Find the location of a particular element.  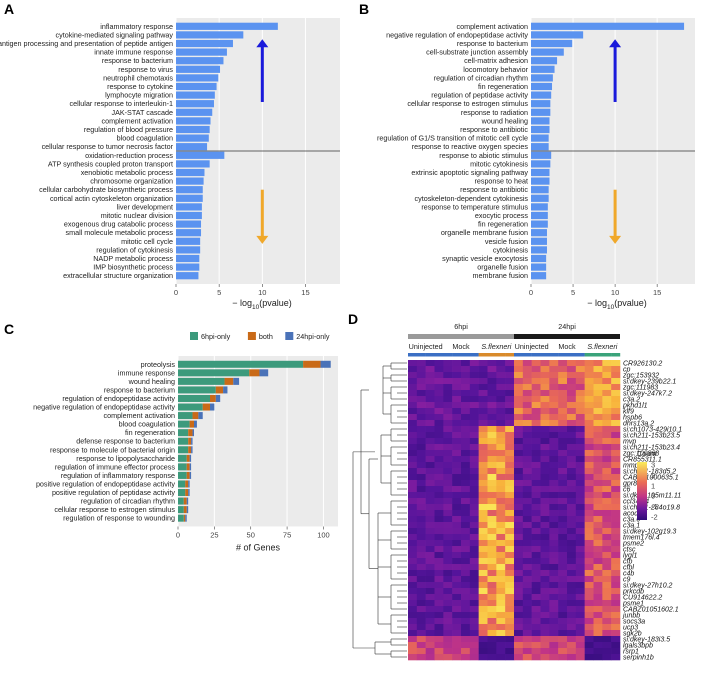

panel-a-x-tick-label: 10 is located at coordinates (262, 292).